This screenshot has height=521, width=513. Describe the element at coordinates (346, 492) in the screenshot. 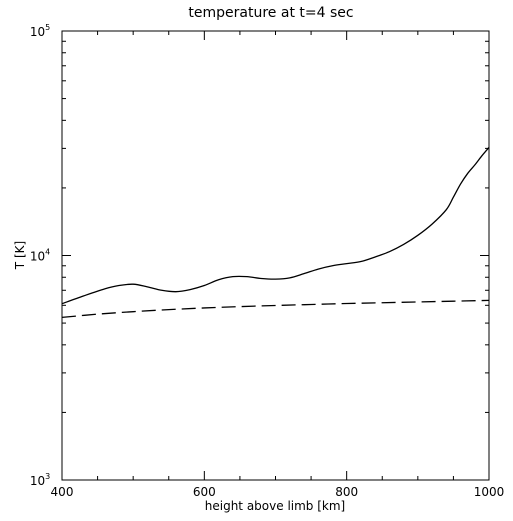

I see `x-tick-label: 800` at that location.